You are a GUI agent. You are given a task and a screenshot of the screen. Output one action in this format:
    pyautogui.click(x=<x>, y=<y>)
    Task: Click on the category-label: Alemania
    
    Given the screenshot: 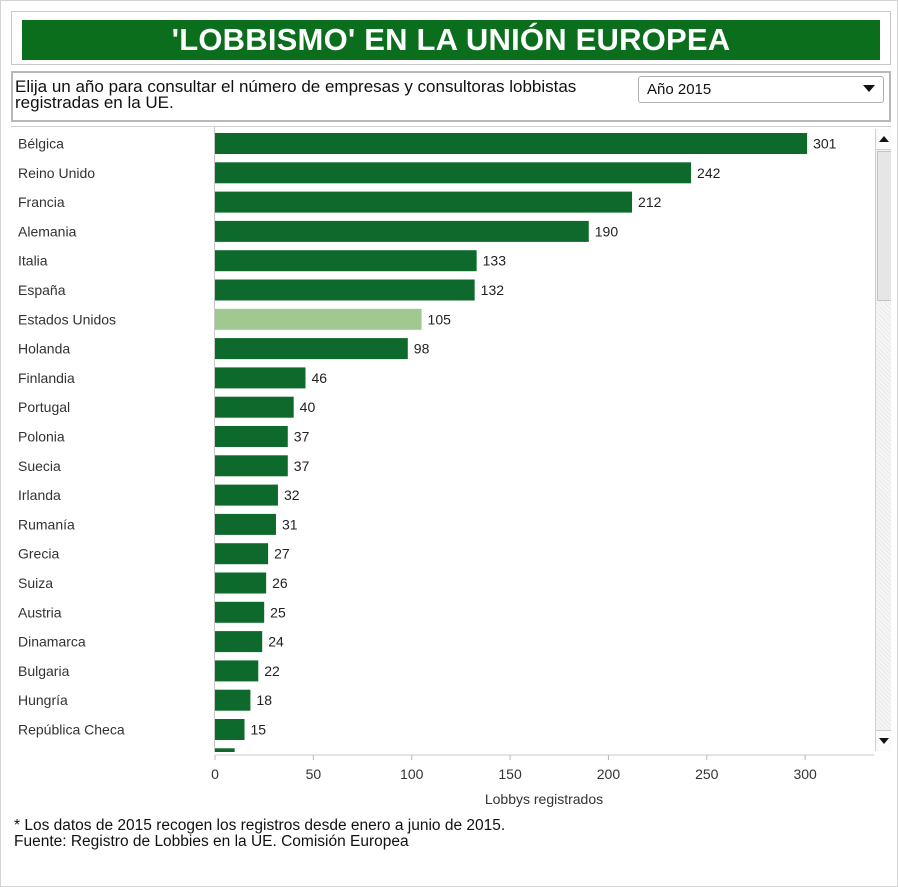 What is the action you would take?
    pyautogui.click(x=47, y=231)
    